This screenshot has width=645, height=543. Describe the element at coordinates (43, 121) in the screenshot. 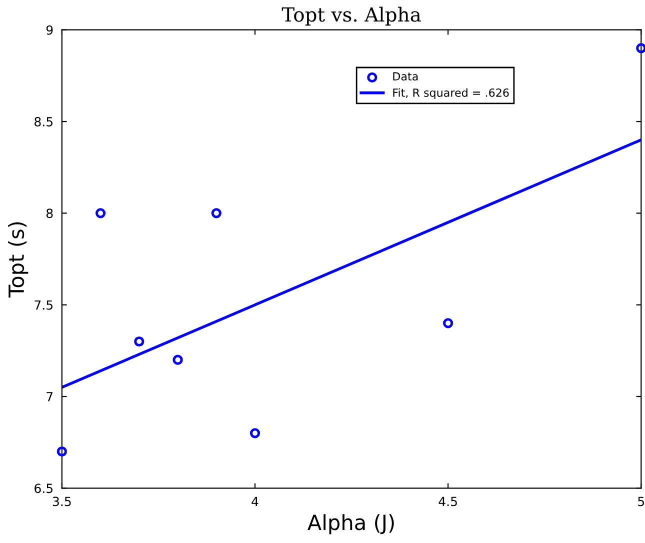

I see `y-tick-label: 8.5` at that location.